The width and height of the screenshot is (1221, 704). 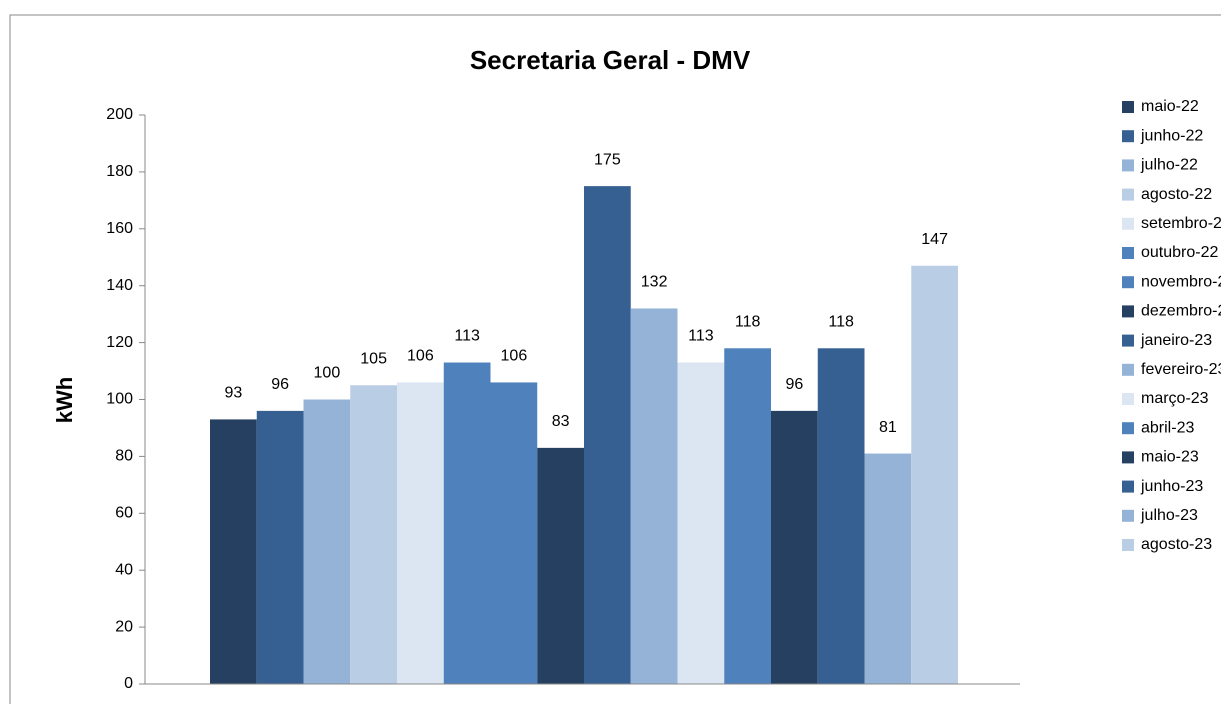 What do you see at coordinates (654, 282) in the screenshot?
I see `data-label: 132` at bounding box center [654, 282].